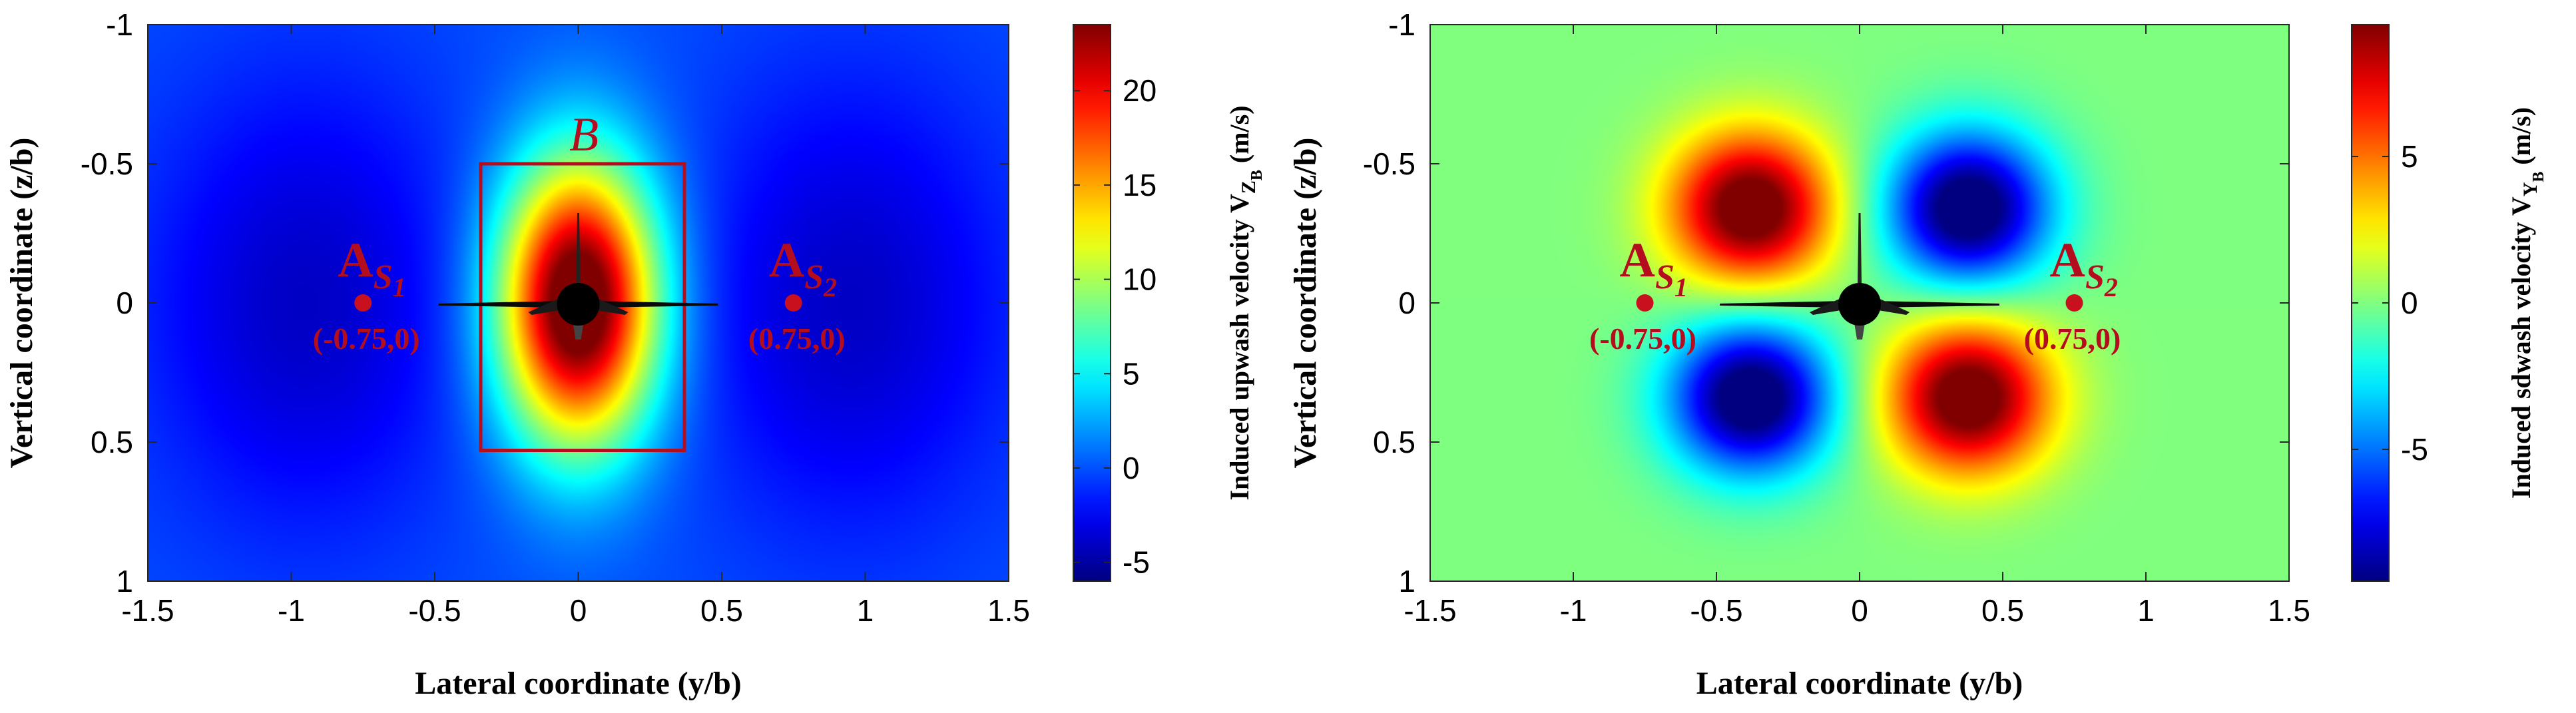  I want to click on colorbar-tick-label: 20, so click(1140, 90).